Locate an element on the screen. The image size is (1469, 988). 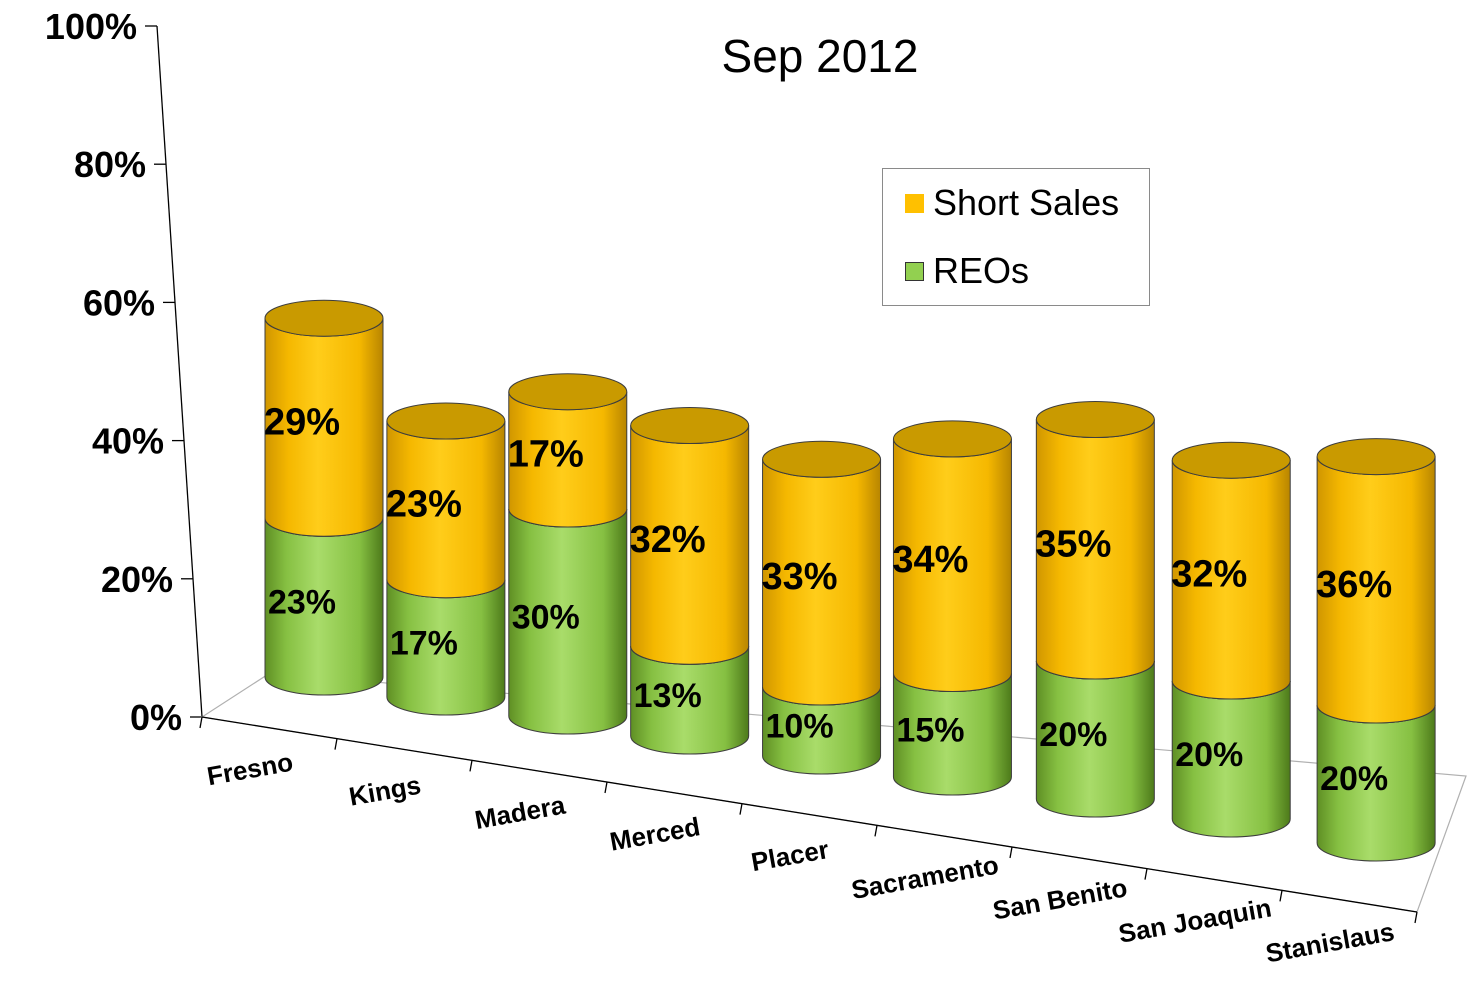
legend-item-reos: REOs is located at coordinates (967, 270).